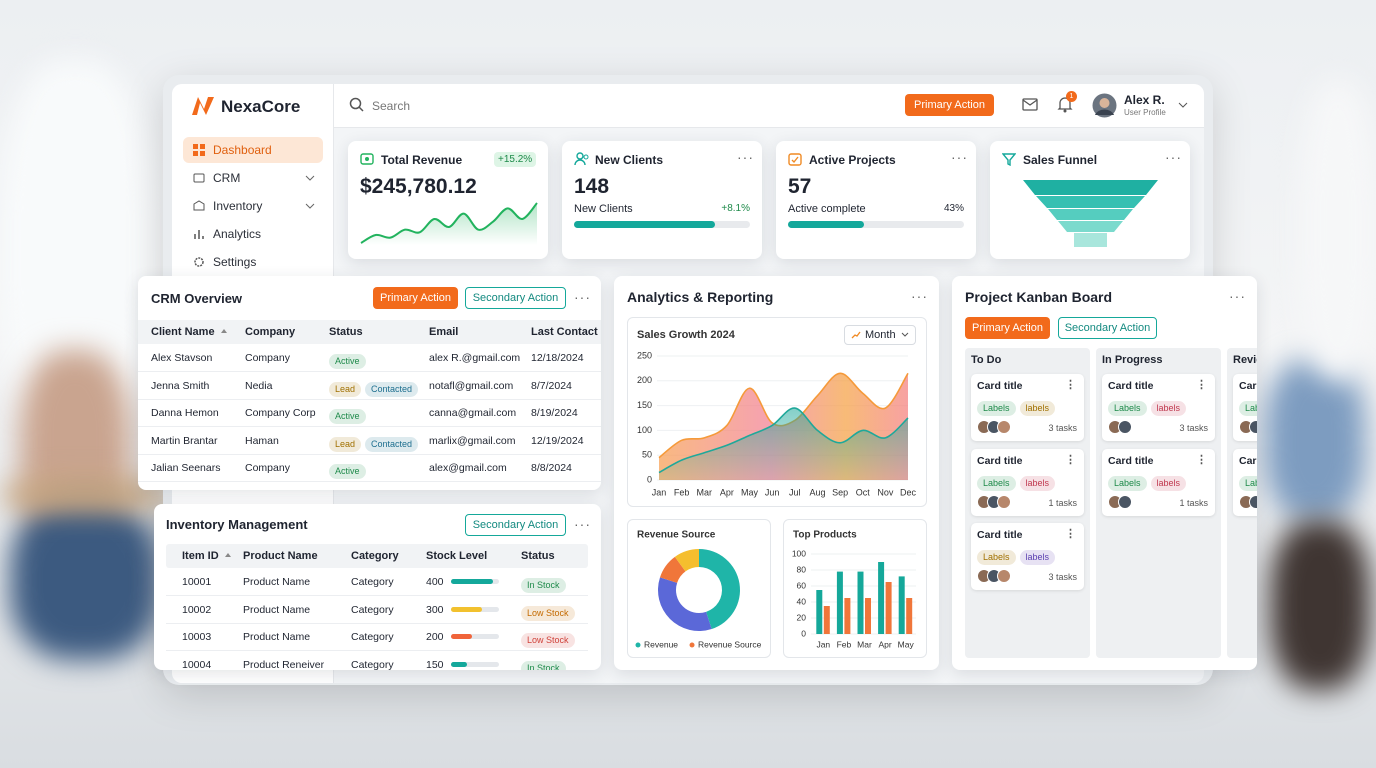 This screenshot has height=768, width=1376. I want to click on person-left-legs, so click(85, 580).